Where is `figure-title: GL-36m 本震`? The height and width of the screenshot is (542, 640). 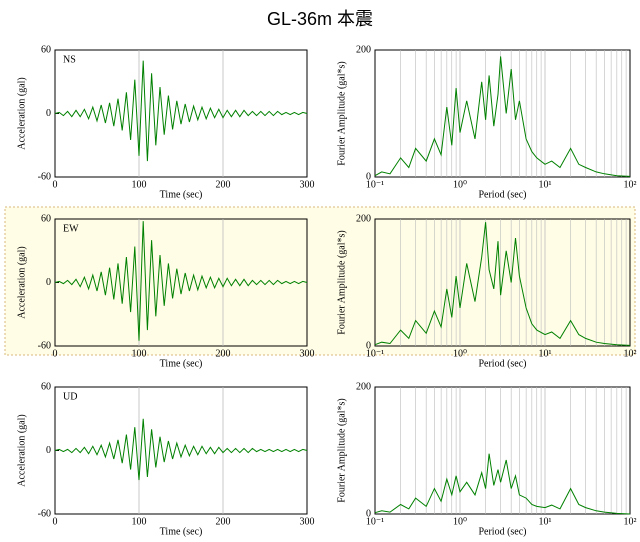
figure-title: GL-36m 本震 is located at coordinates (320, 19).